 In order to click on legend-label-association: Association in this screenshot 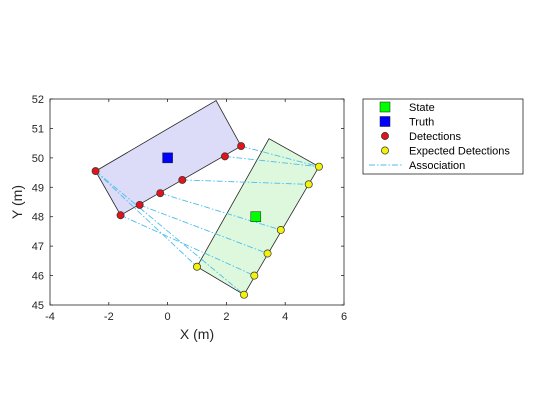, I will do `click(437, 166)`.